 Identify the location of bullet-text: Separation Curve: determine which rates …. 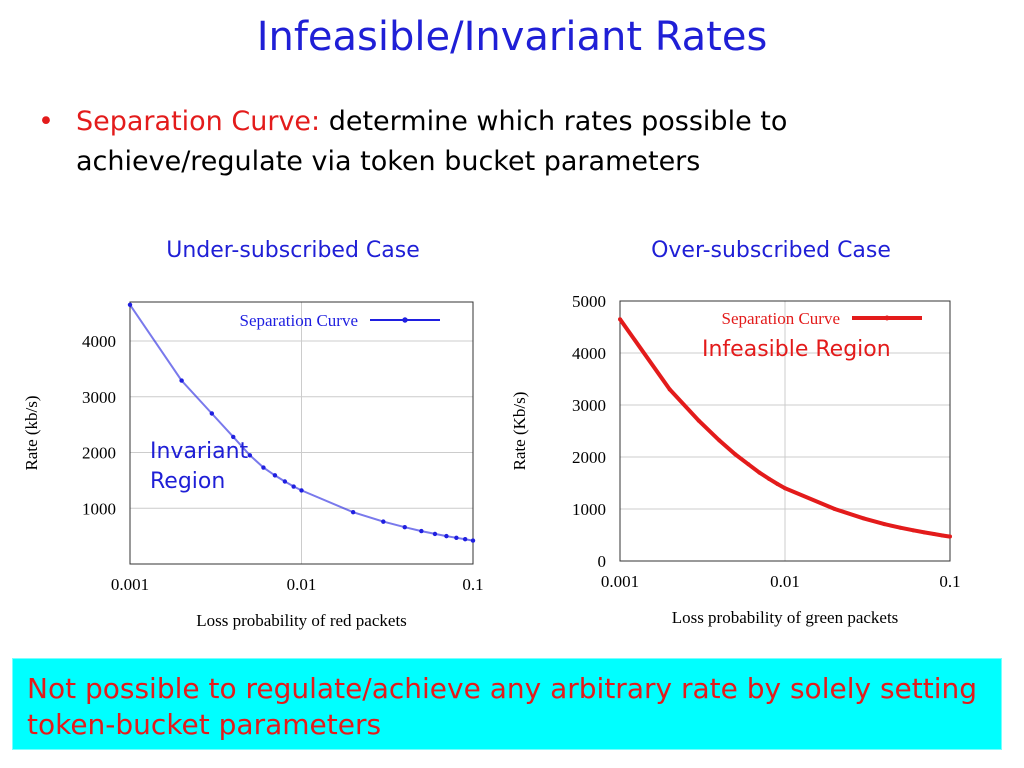
(506, 142).